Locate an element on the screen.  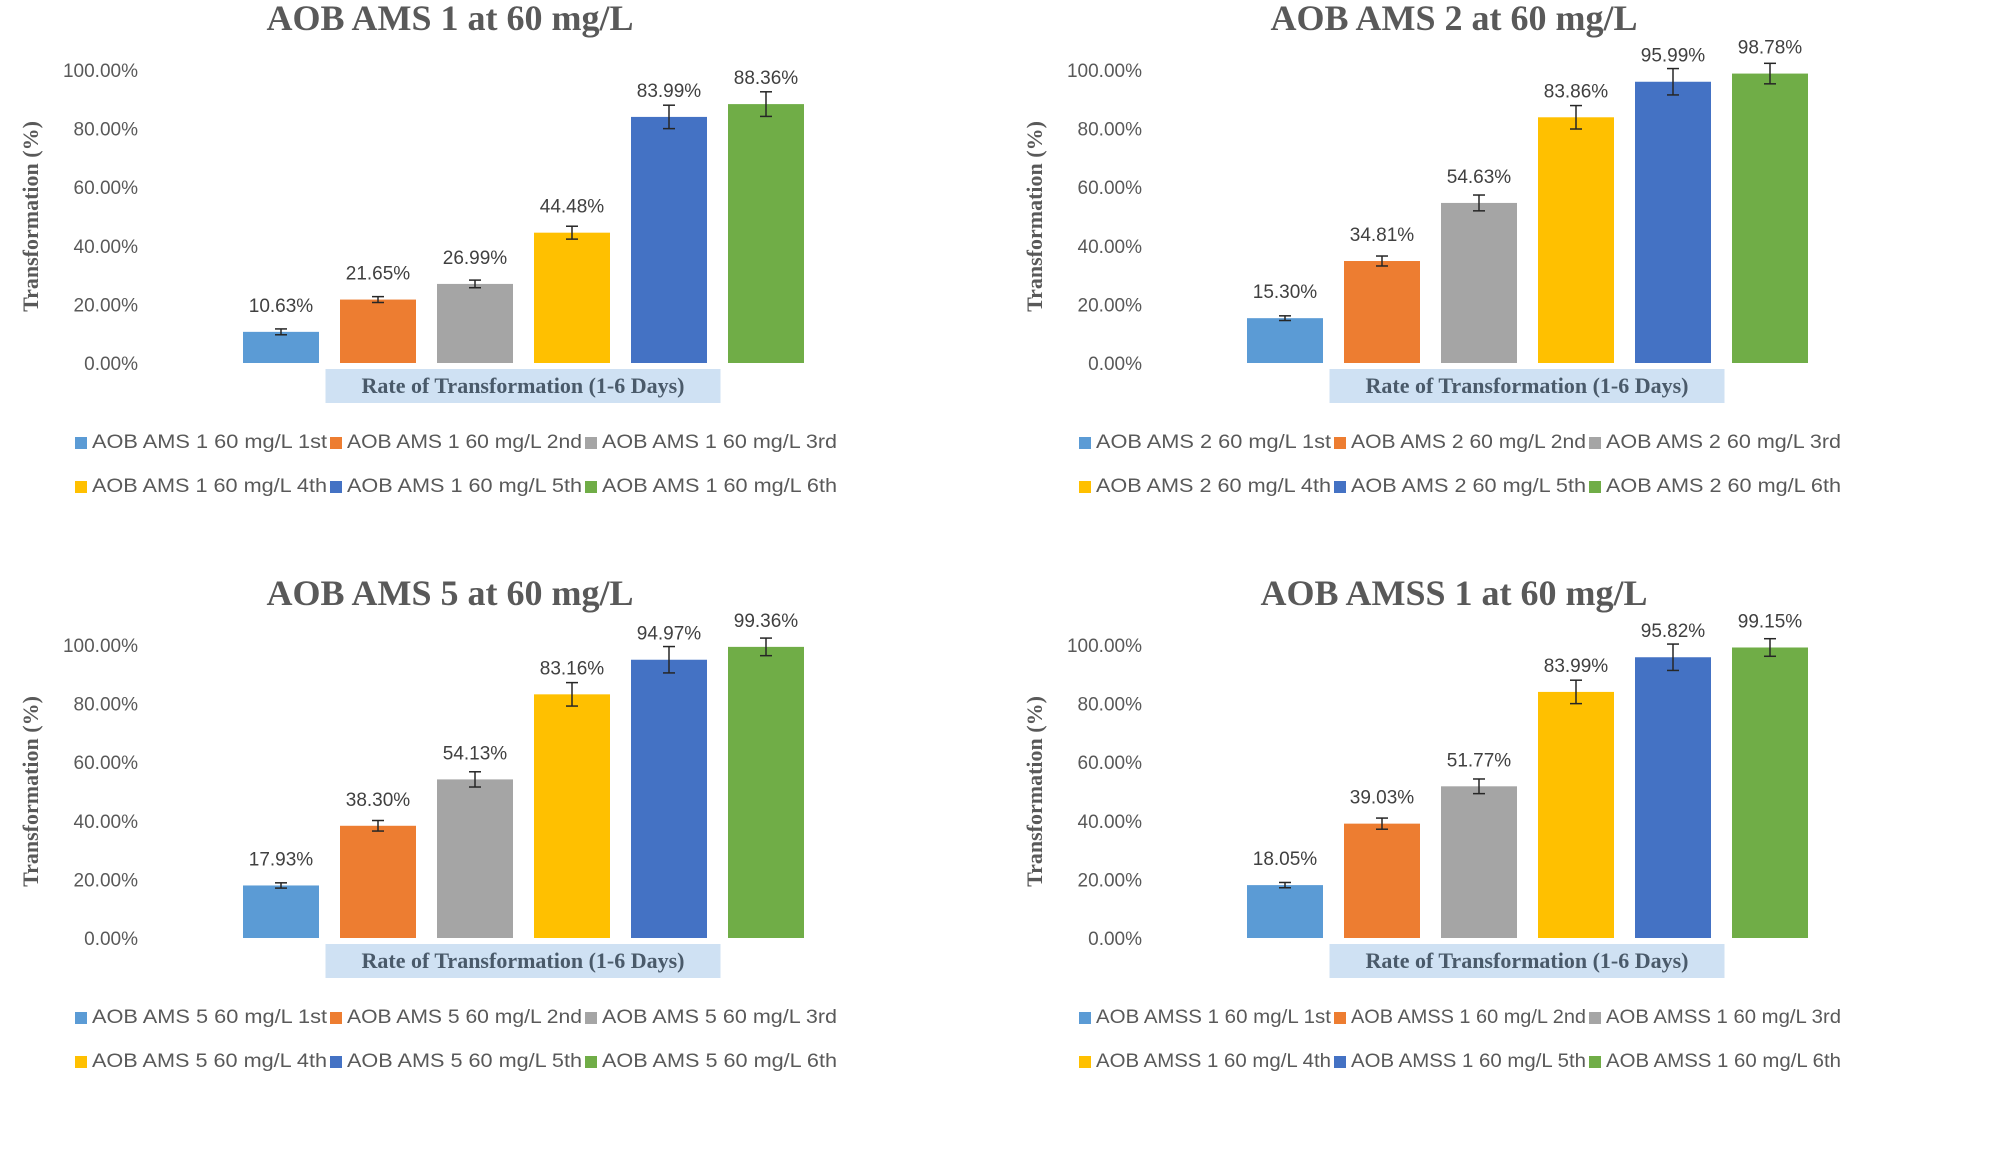
data-label: 88.36% is located at coordinates (766, 78).